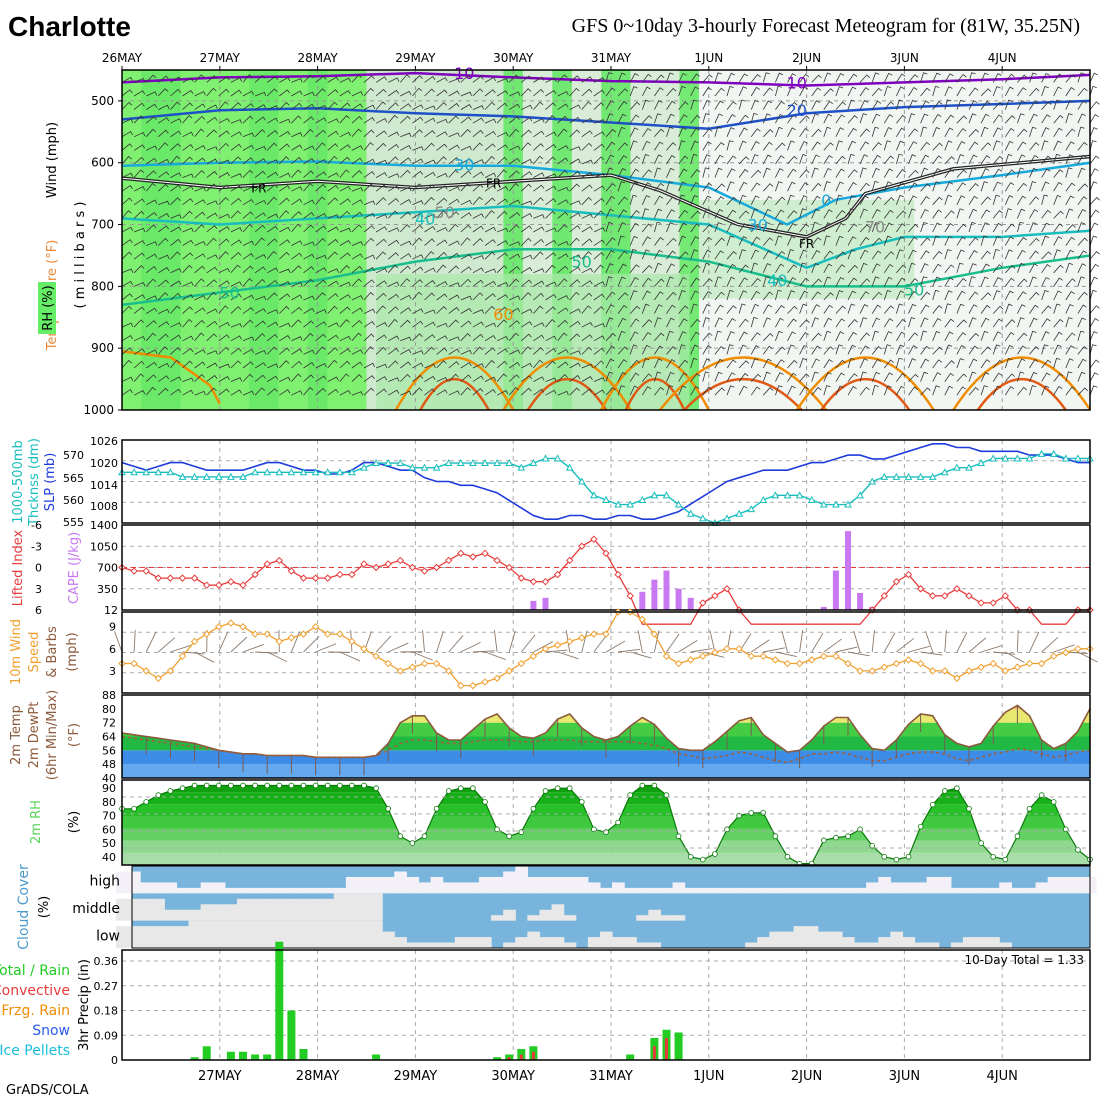 The width and height of the screenshot is (1100, 1100). I want to click on wind-tick-label: 3, so click(112, 671).